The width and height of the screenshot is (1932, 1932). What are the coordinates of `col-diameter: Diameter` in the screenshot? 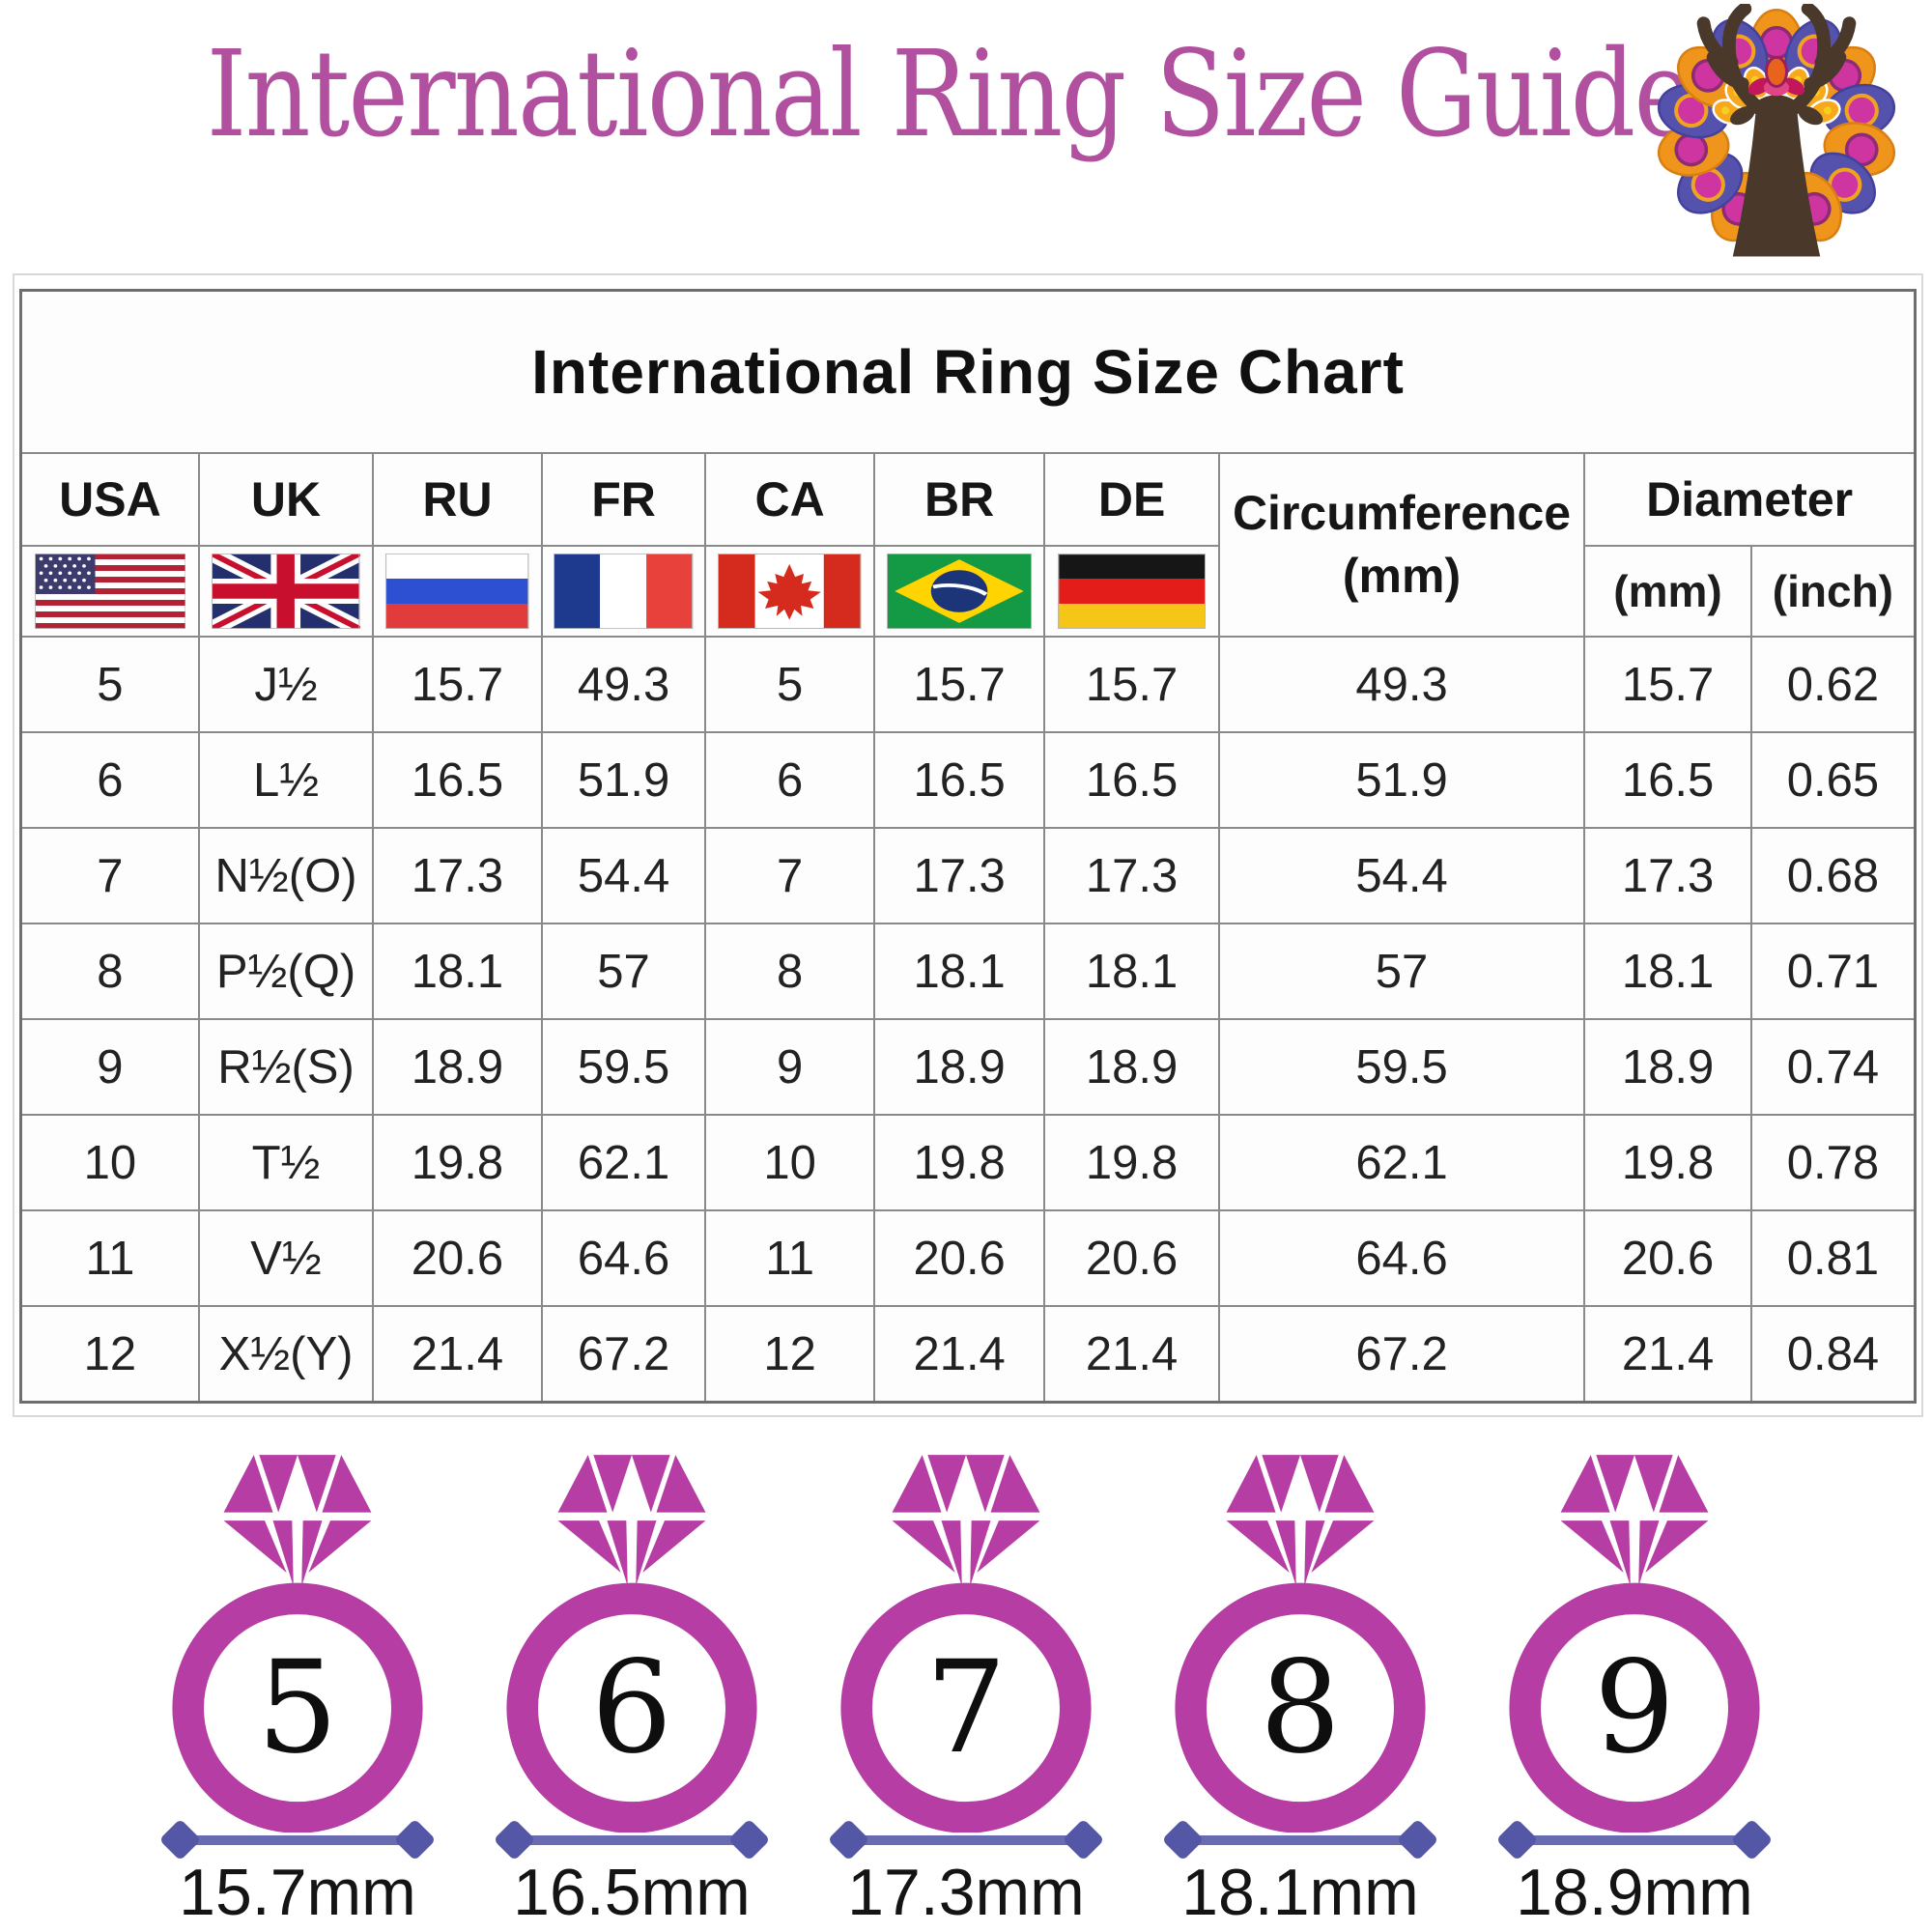 It's located at (1750, 499).